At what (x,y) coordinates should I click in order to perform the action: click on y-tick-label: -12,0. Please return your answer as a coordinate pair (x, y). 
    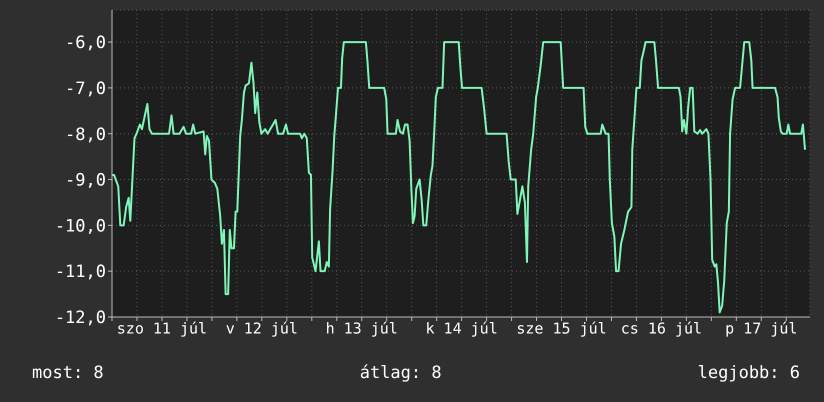
    Looking at the image, I should click on (80, 318).